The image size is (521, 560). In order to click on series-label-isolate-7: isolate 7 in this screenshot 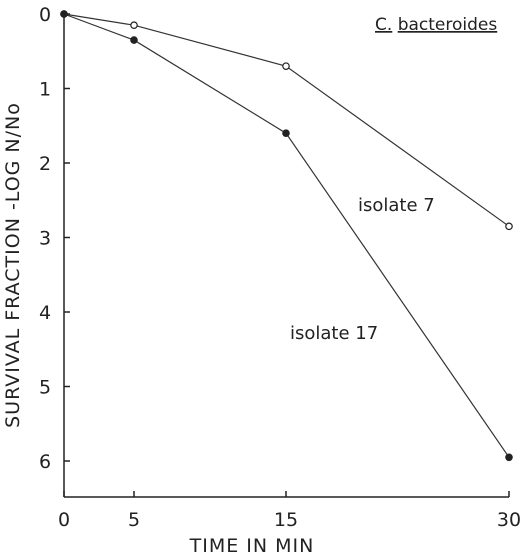, I will do `click(396, 205)`.